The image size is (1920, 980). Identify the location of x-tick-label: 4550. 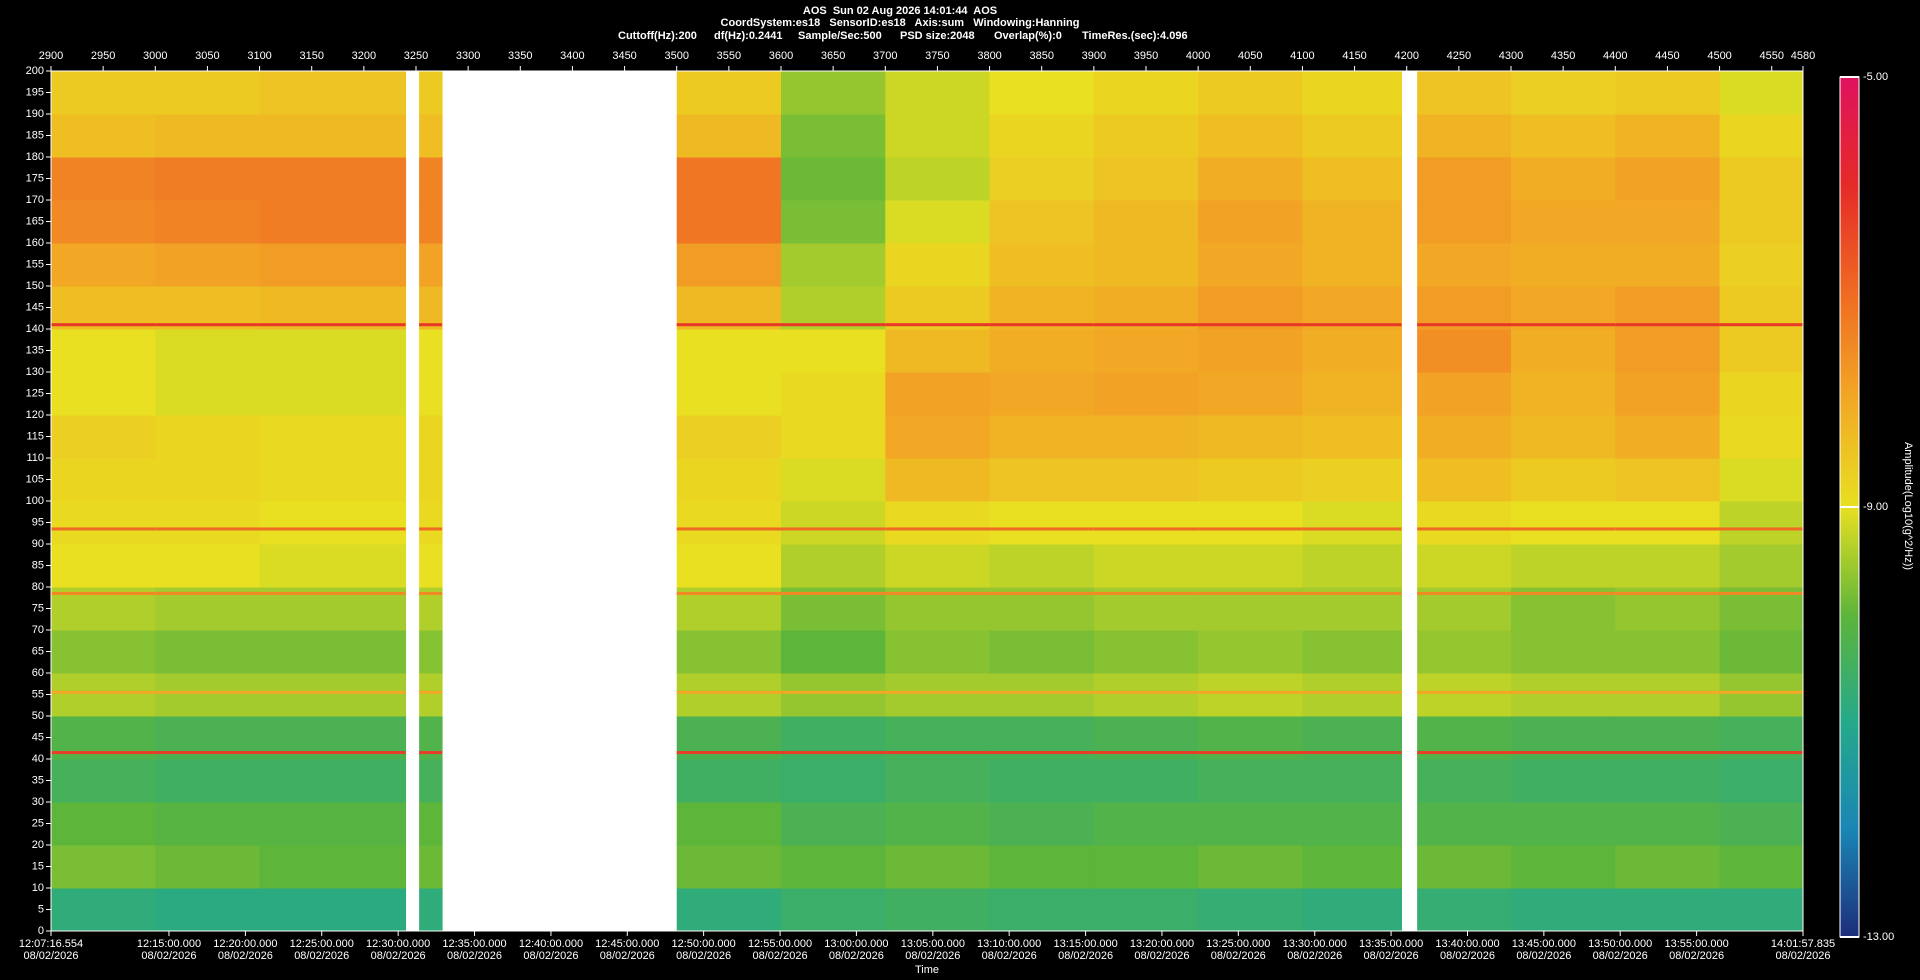
(1771, 56).